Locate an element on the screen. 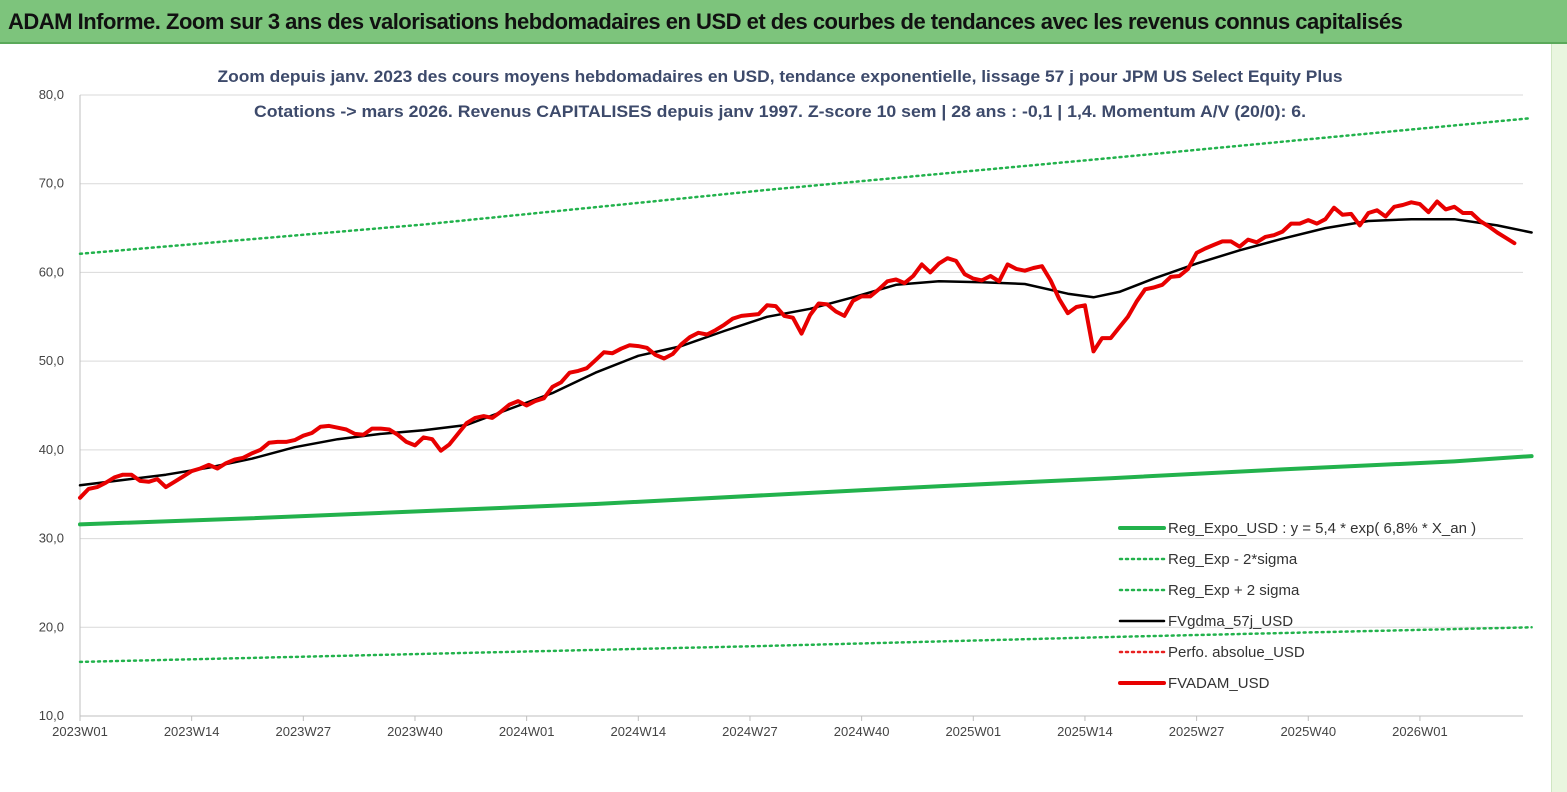 The image size is (1567, 792). y-tick-label: 50,0 is located at coordinates (51, 360).